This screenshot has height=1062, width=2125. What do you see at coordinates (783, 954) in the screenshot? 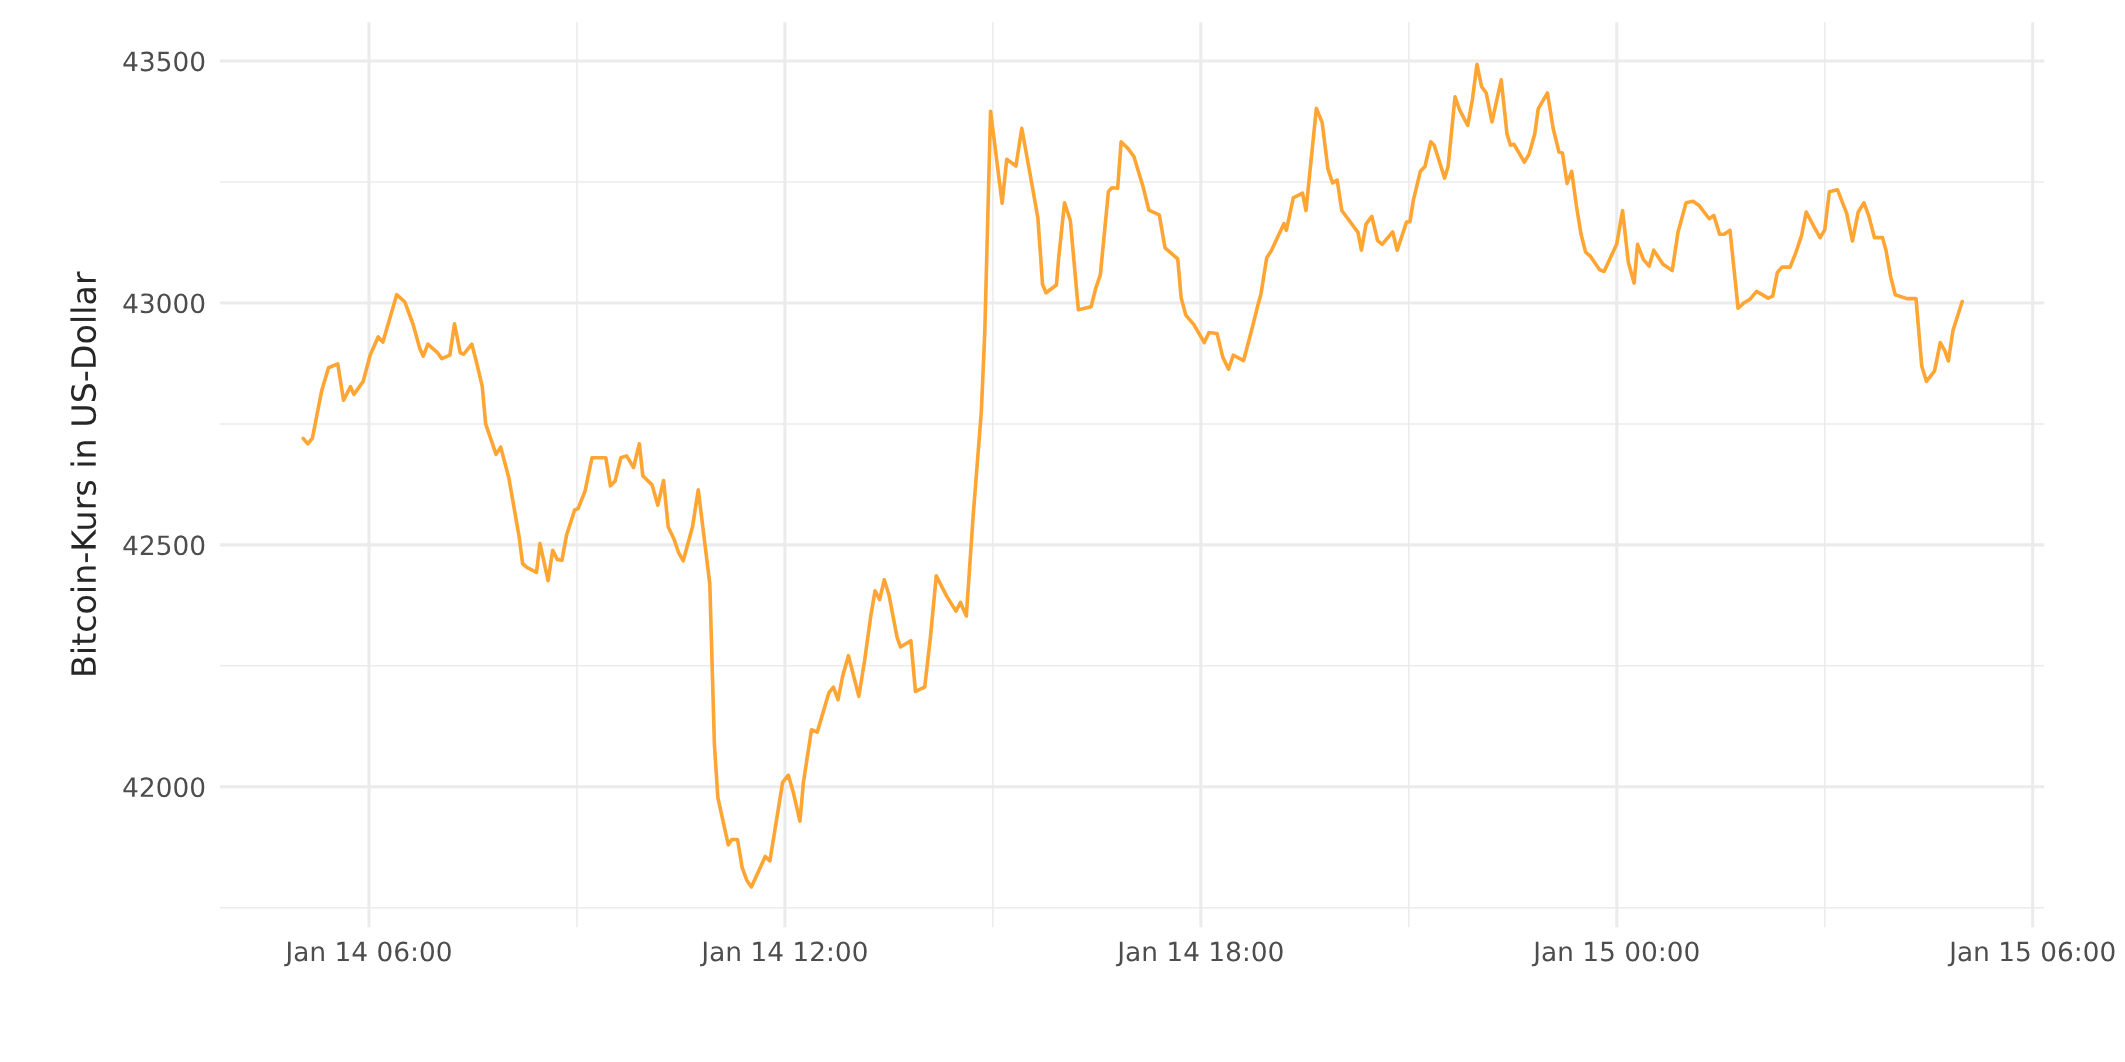
I see `x-tick-label: Jan 14 12:00` at bounding box center [783, 954].